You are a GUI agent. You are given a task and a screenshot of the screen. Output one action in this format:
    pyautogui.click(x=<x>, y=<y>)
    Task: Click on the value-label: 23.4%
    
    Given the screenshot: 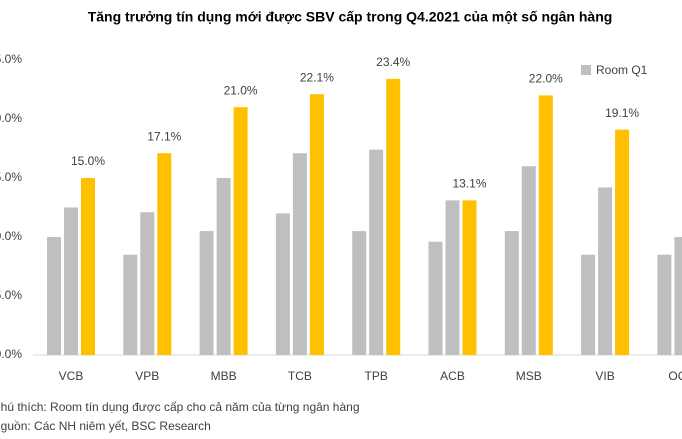 What is the action you would take?
    pyautogui.click(x=393, y=62)
    